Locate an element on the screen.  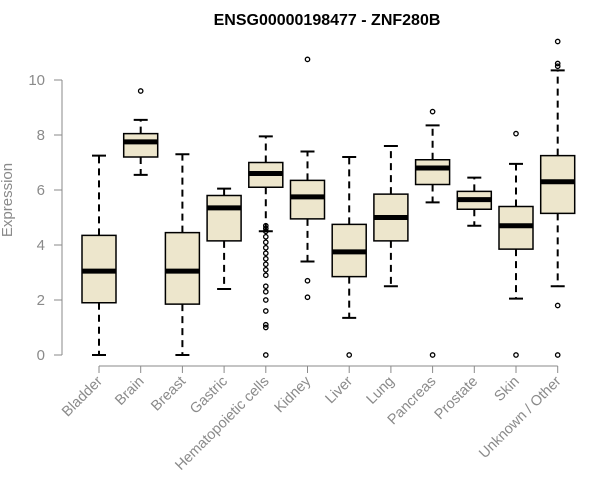
category-label: Prostate is located at coordinates (456, 398).